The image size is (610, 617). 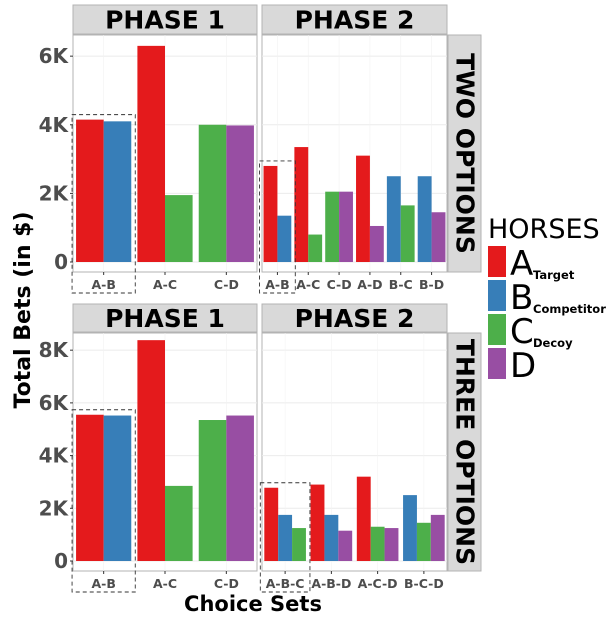 I want to click on x-tick-label: B-D, so click(x=431, y=284).